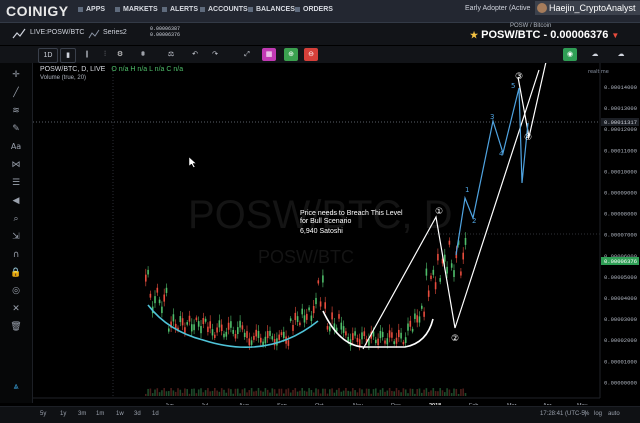 The width and height of the screenshot is (640, 423). What do you see at coordinates (269, 54) in the screenshot?
I see `layout-icon: ▦` at bounding box center [269, 54].